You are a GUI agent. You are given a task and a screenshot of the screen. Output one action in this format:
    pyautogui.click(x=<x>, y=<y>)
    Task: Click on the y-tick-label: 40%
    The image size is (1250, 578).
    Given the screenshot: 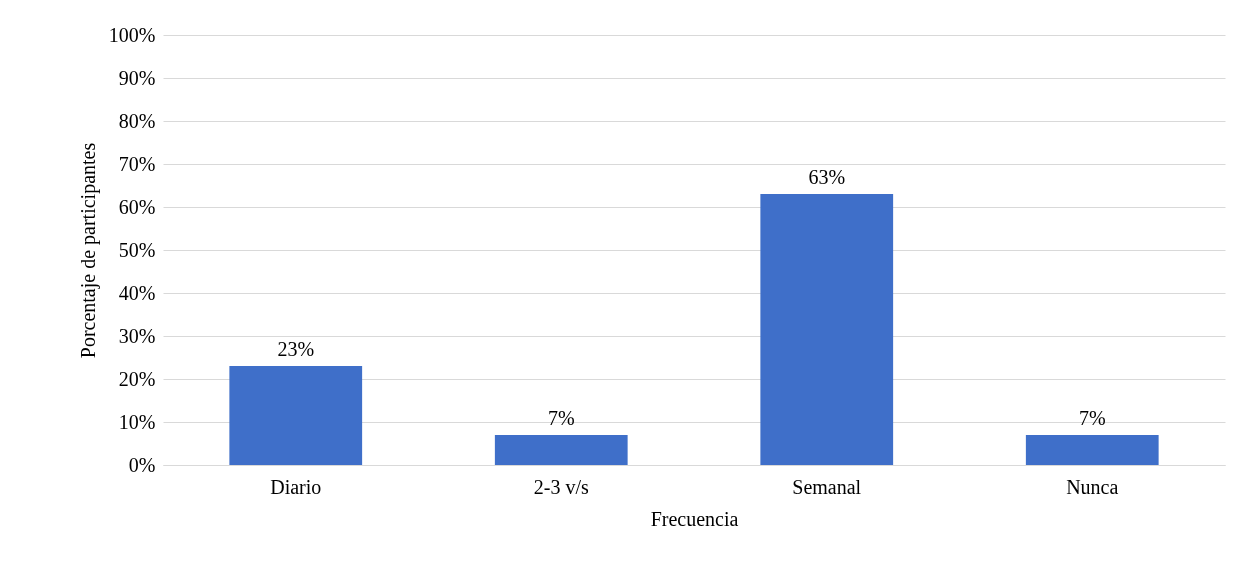 What is the action you would take?
    pyautogui.click(x=137, y=292)
    